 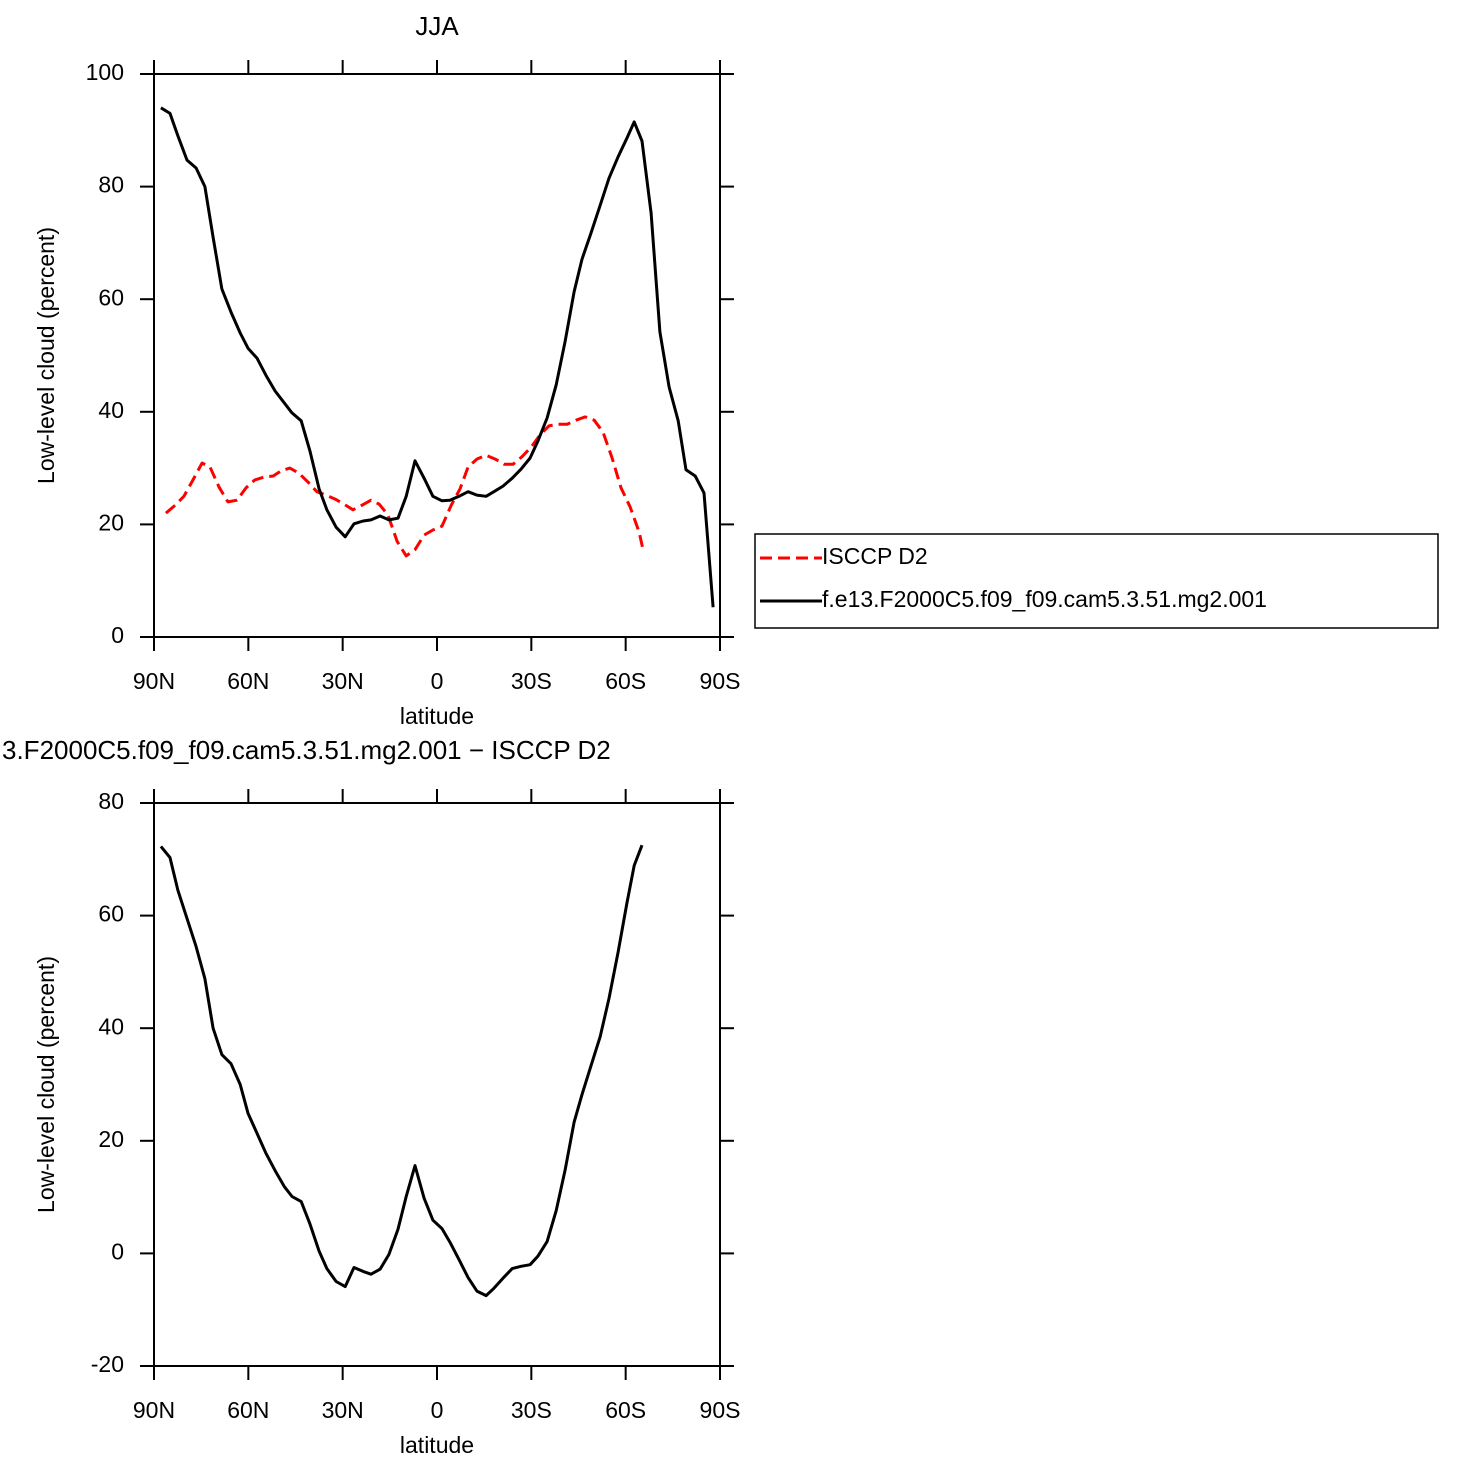 What do you see at coordinates (437, 26) in the screenshot?
I see `chart-title: JJA` at bounding box center [437, 26].